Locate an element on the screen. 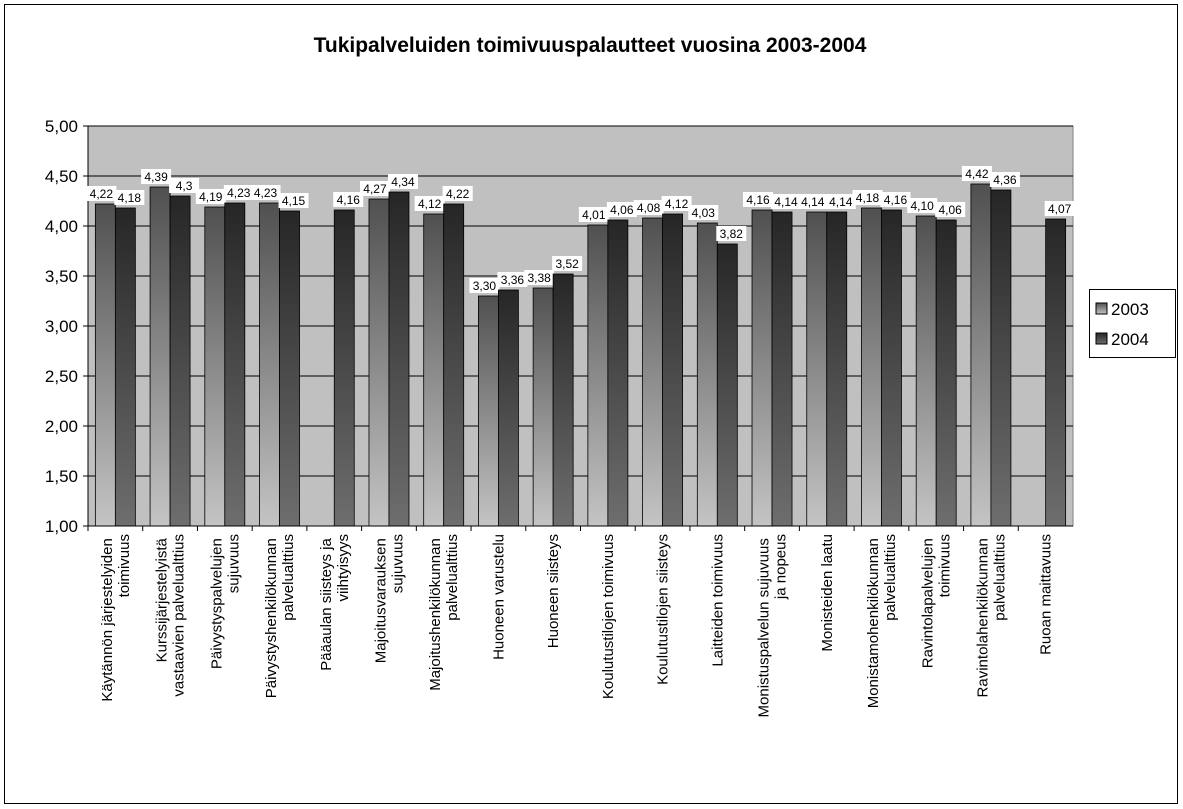 This screenshot has width=1183, height=809. x-tick-label: Päivystyshenkilökunnan palvelualttius is located at coordinates (280, 616).